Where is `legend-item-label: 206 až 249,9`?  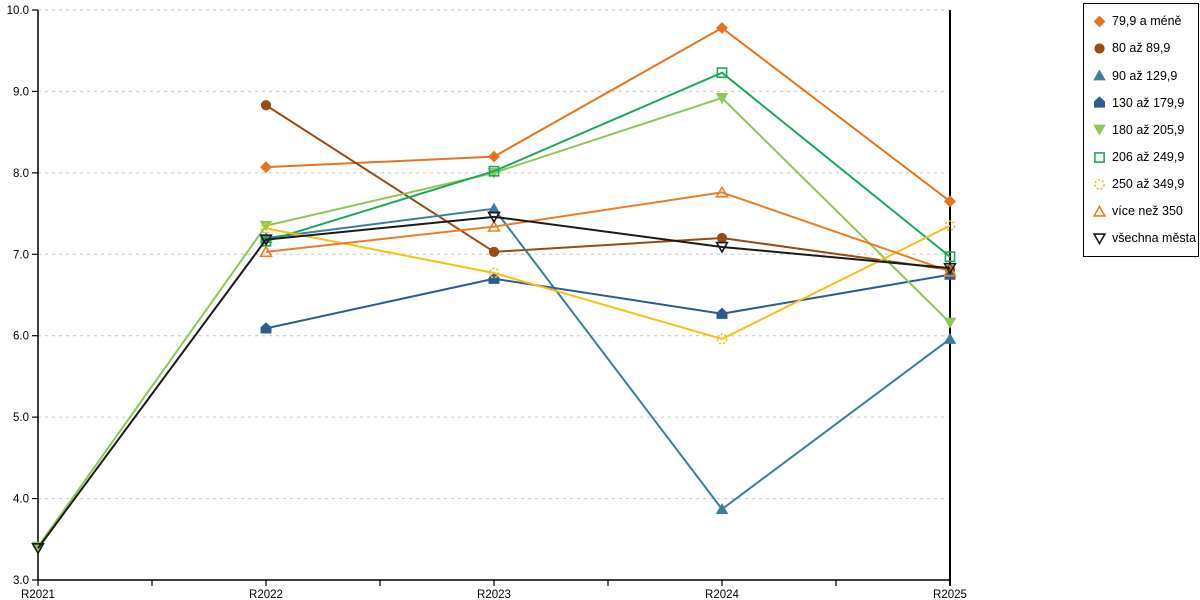 legend-item-label: 206 až 249,9 is located at coordinates (1148, 156).